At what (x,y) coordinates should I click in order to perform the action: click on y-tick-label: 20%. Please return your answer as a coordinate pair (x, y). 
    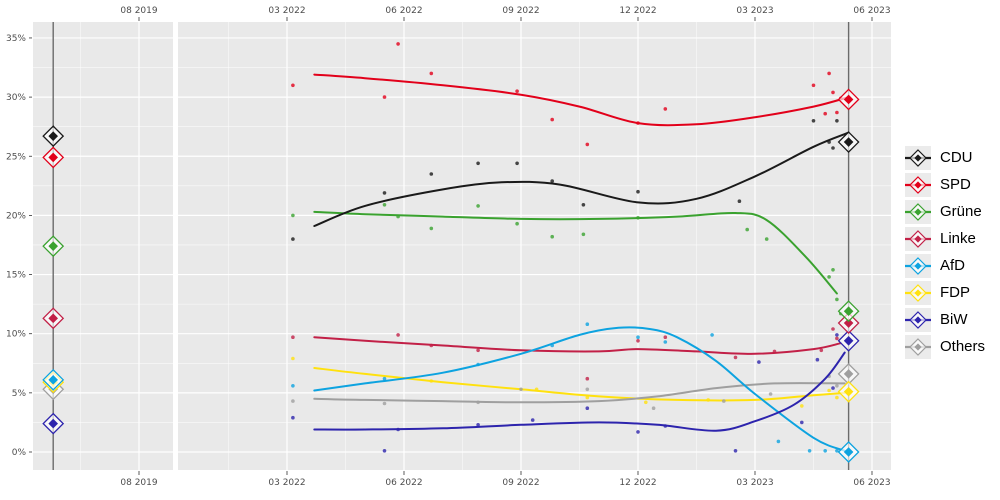
    Looking at the image, I should click on (16, 216).